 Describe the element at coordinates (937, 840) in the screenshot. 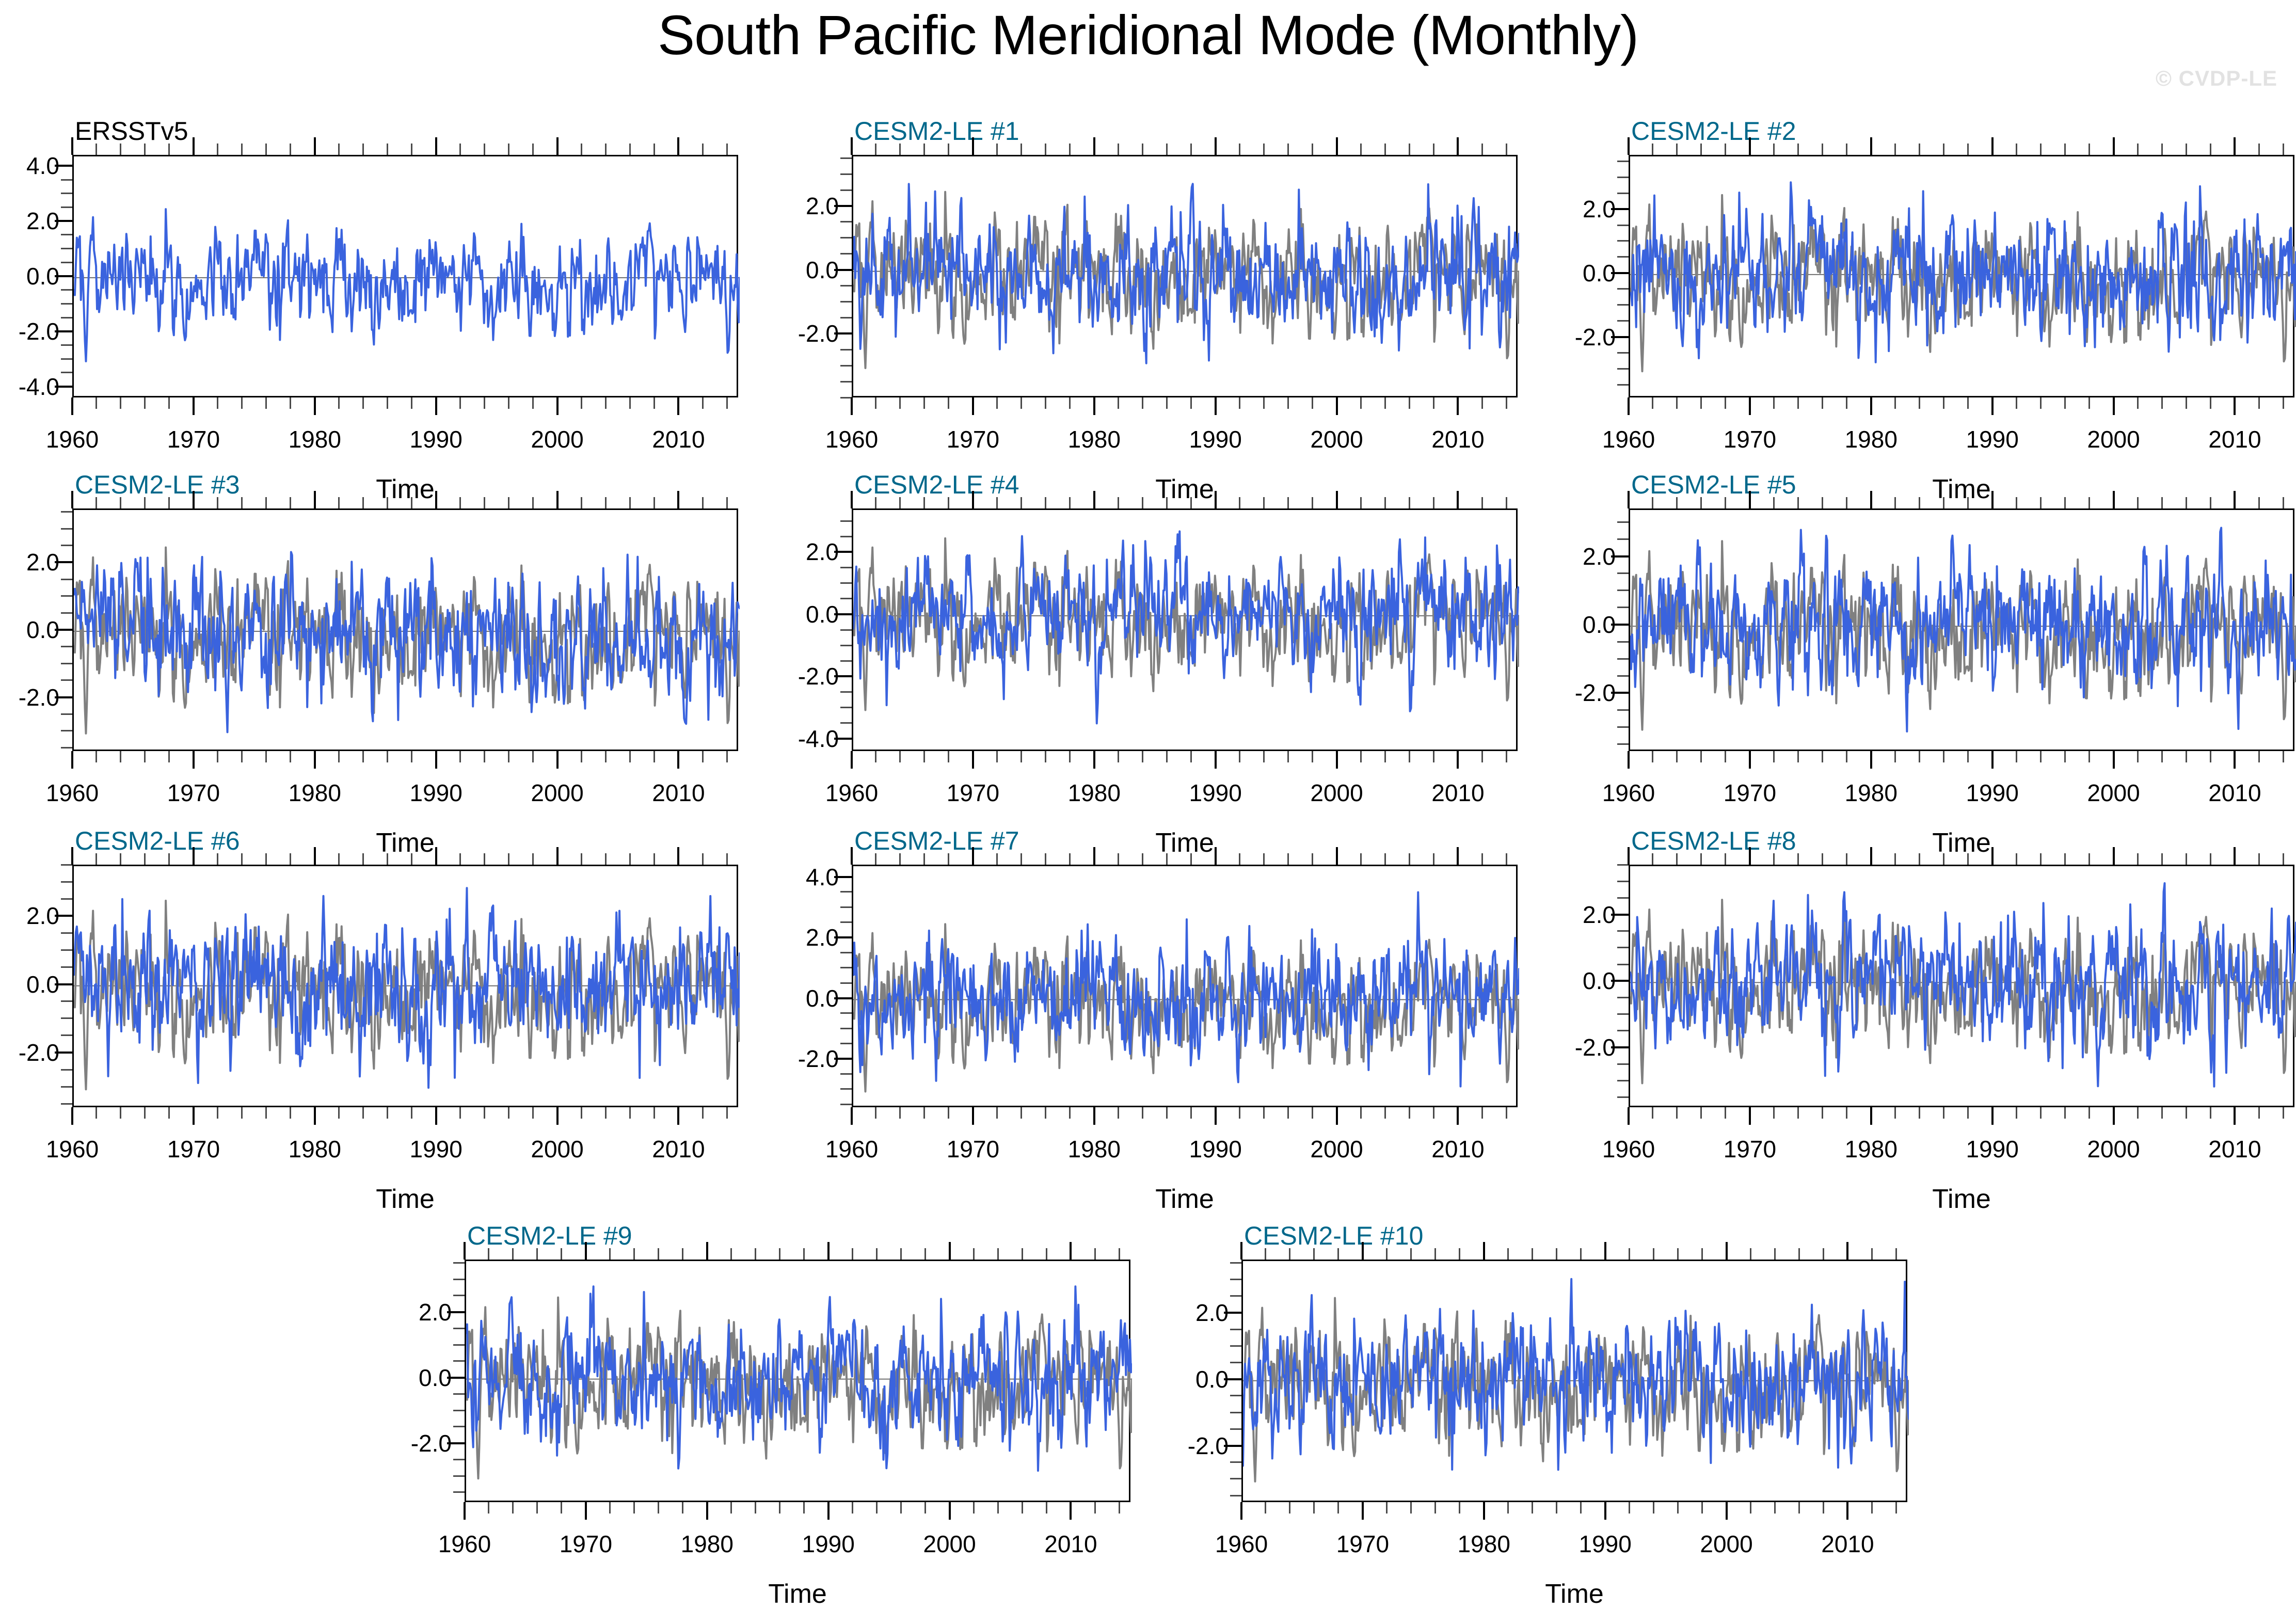

I see `panel-label-7: CESM2-LE #7` at that location.